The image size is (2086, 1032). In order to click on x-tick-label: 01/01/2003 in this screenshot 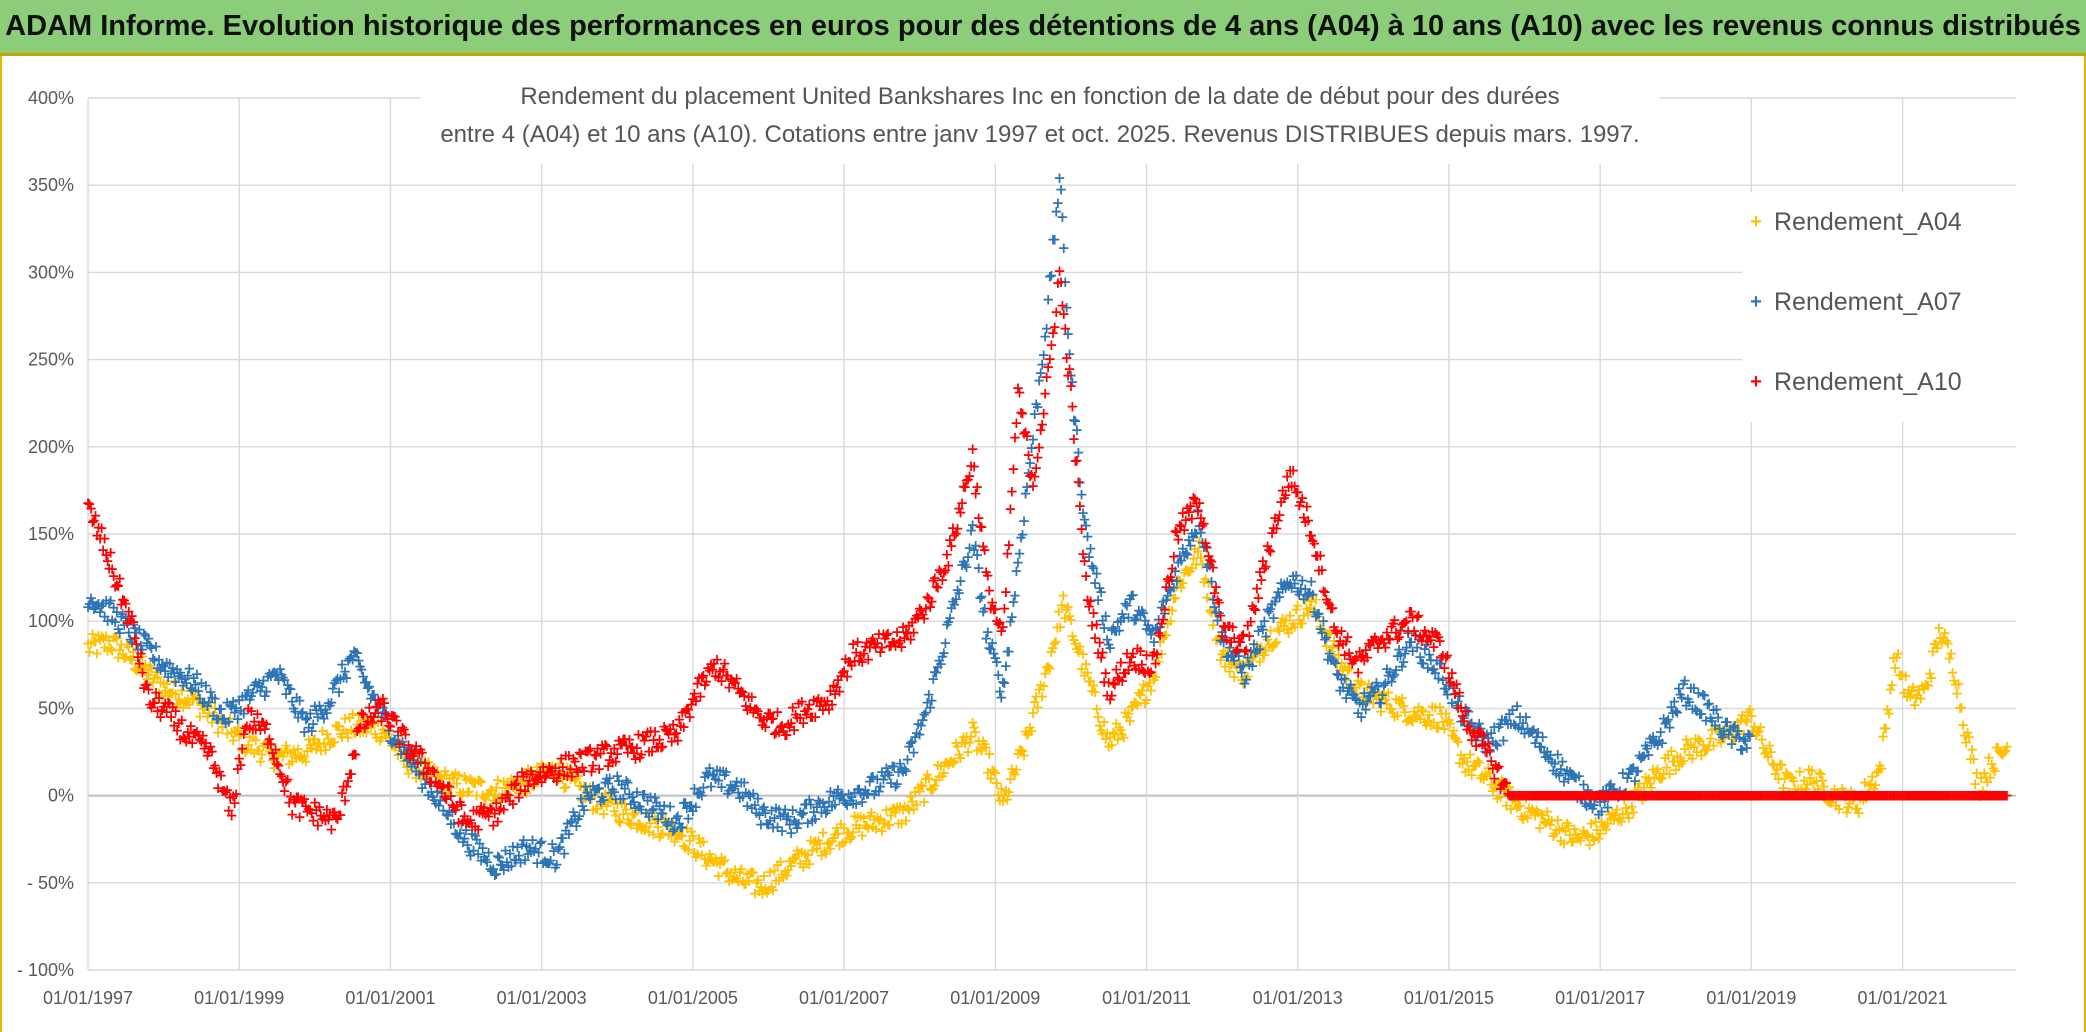, I will do `click(542, 998)`.